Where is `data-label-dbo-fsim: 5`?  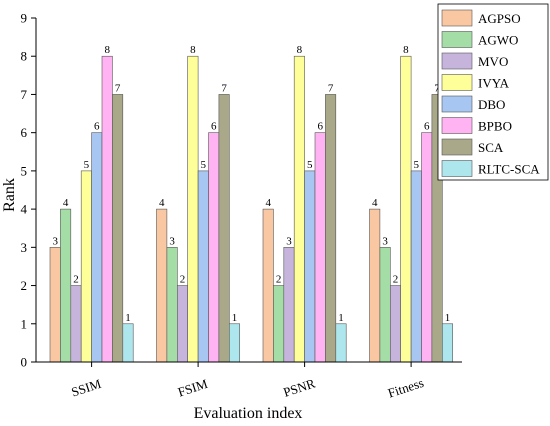 data-label-dbo-fsim: 5 is located at coordinates (204, 165).